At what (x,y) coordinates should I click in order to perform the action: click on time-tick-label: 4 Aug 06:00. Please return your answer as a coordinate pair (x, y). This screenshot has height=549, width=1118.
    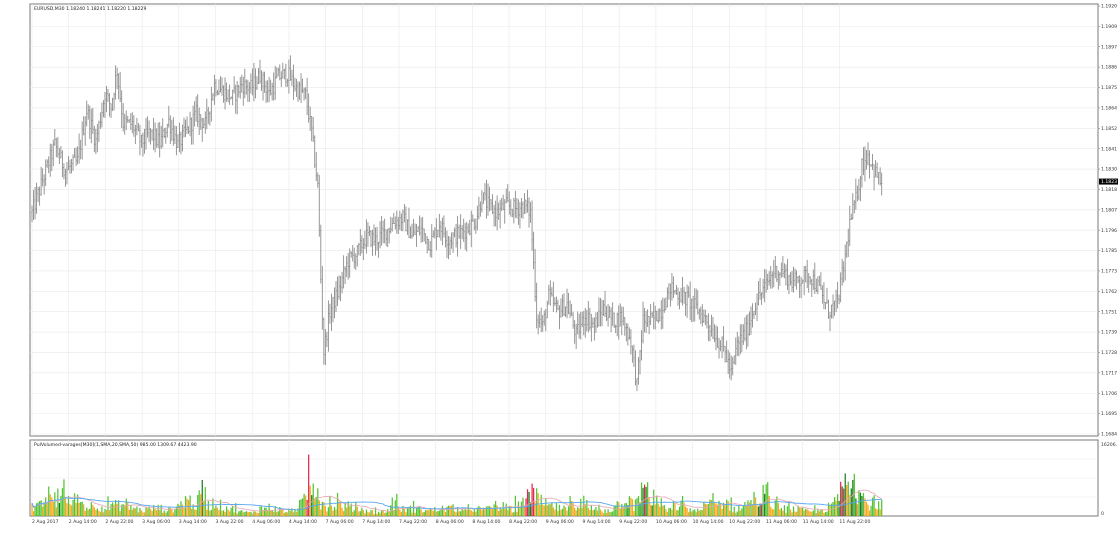
    Looking at the image, I should click on (266, 522).